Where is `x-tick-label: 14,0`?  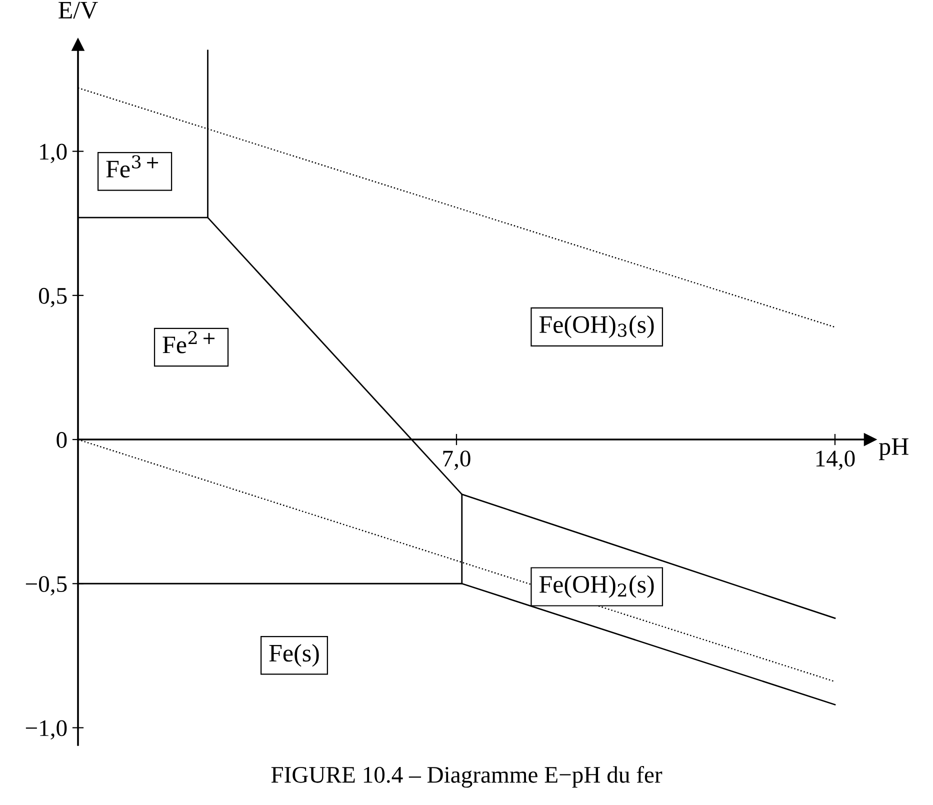
x-tick-label: 14,0 is located at coordinates (835, 460).